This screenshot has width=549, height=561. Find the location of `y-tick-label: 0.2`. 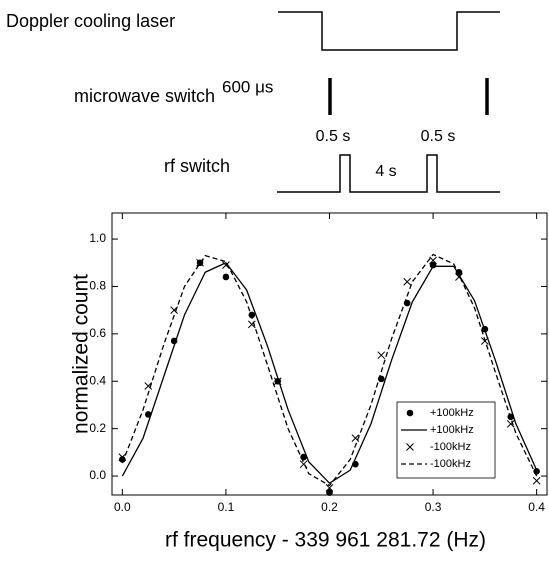

y-tick-label: 0.2 is located at coordinates (97, 428).